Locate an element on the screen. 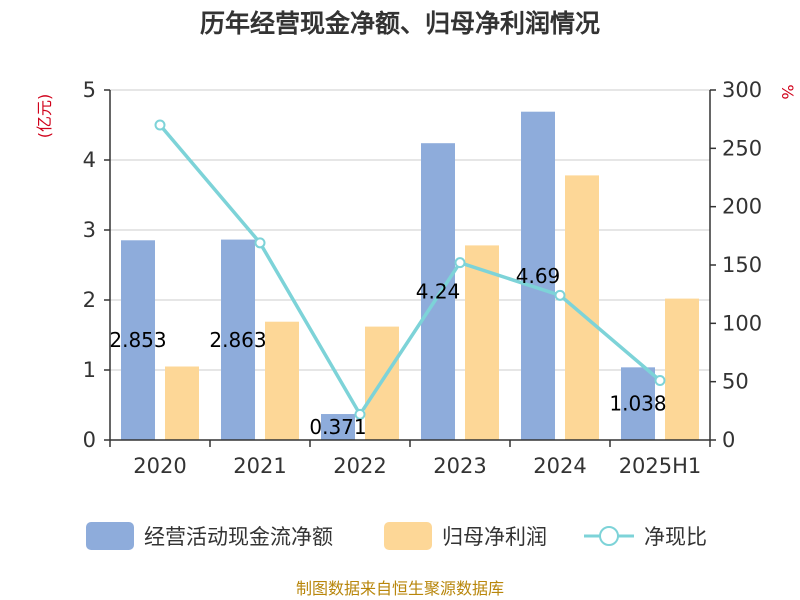 The image size is (800, 600). right-axis-unit: % is located at coordinates (787, 91).